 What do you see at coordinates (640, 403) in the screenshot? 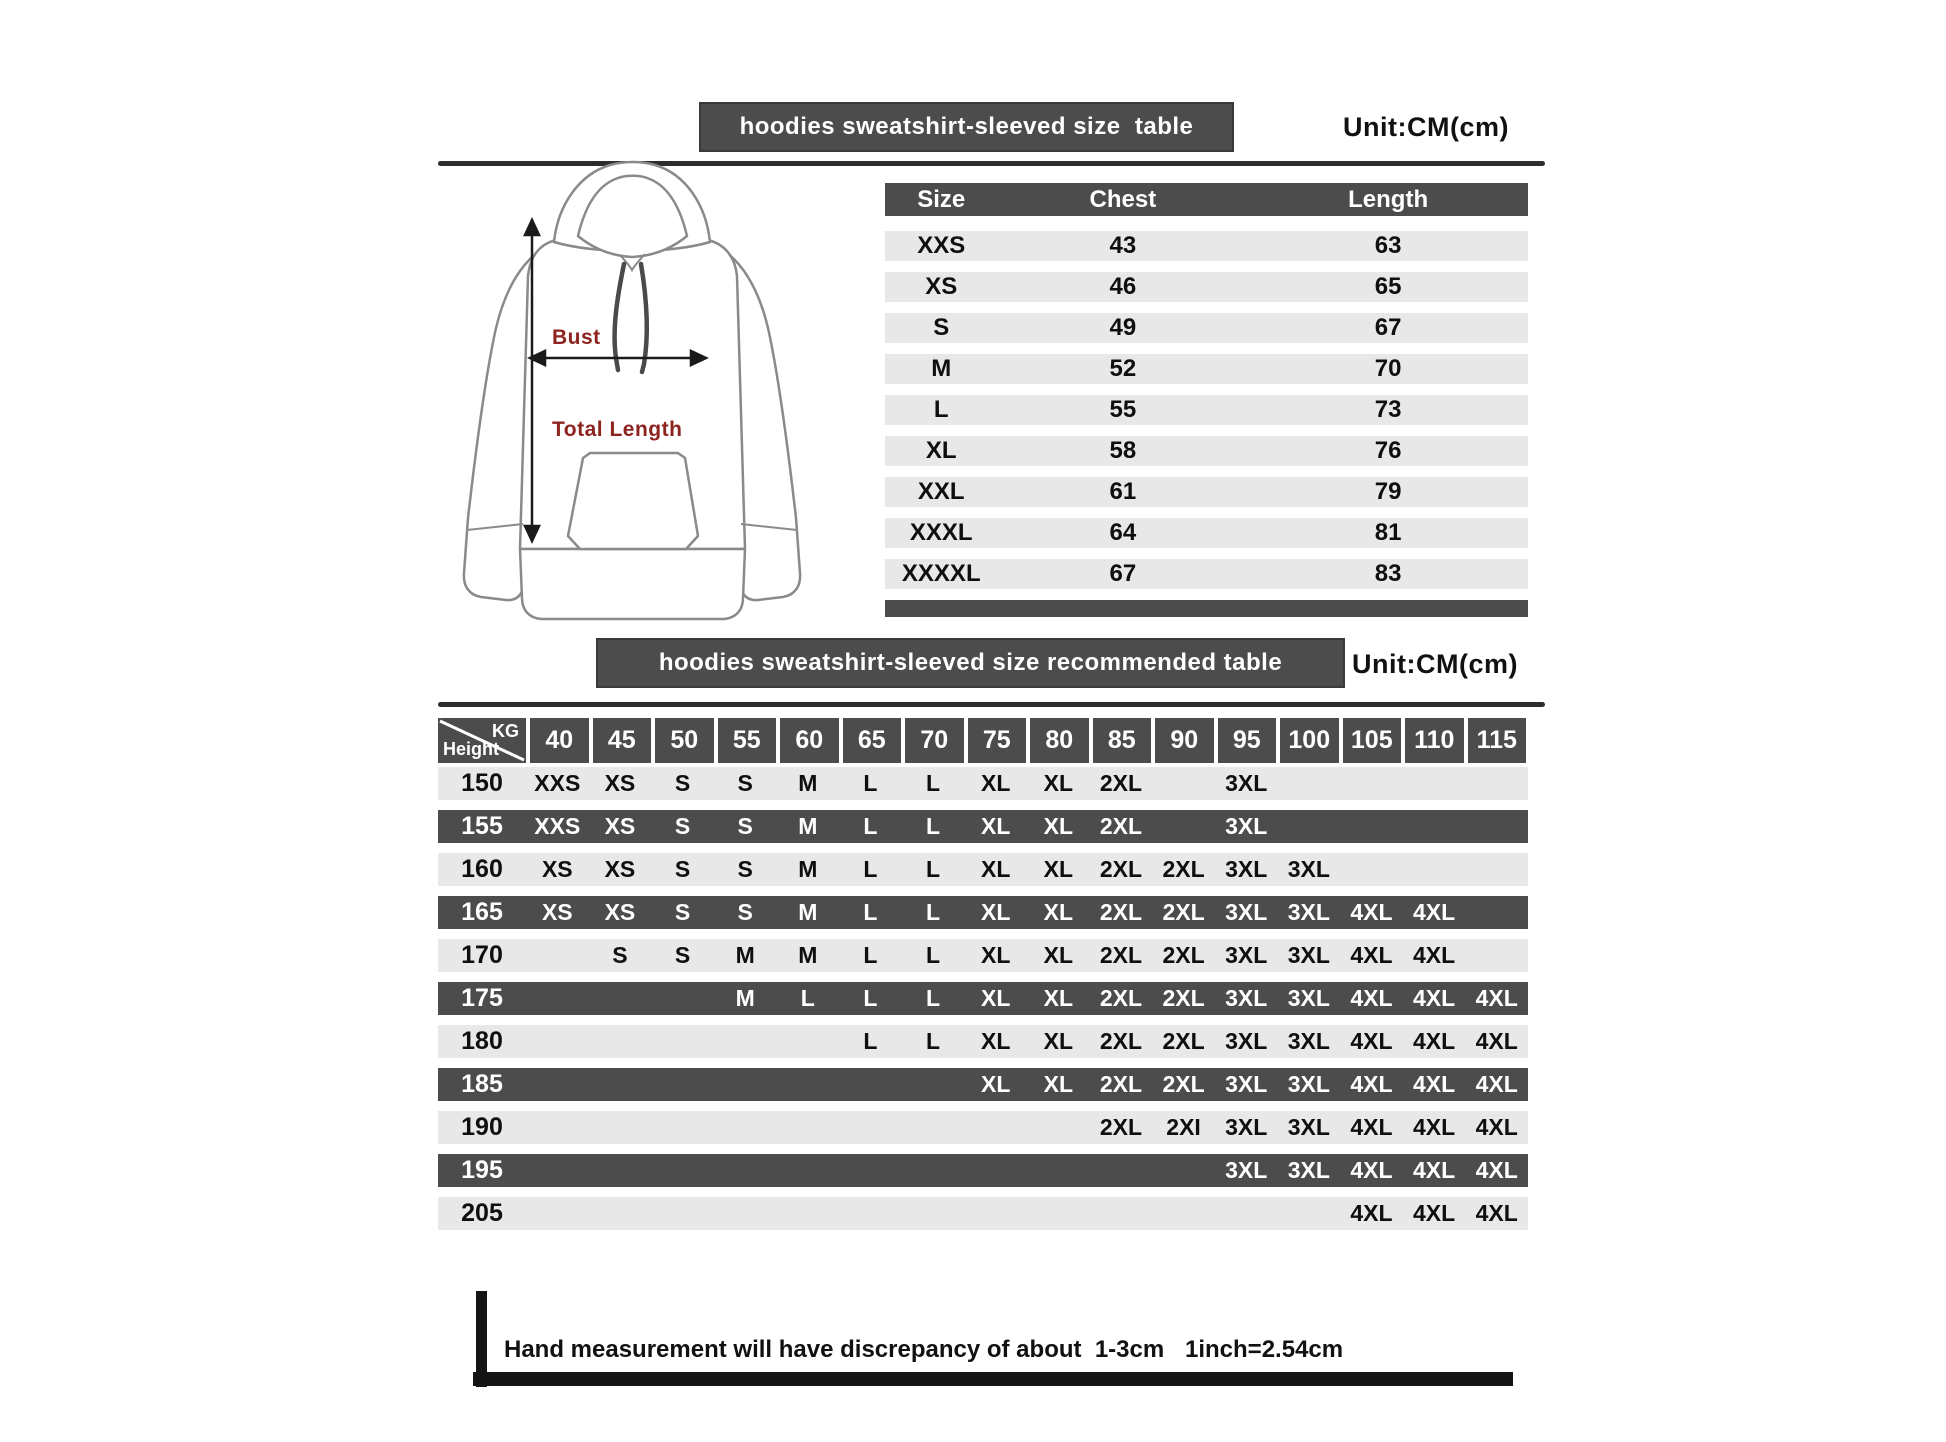
I see `hoodie-diagram: Bust Total Length` at bounding box center [640, 403].